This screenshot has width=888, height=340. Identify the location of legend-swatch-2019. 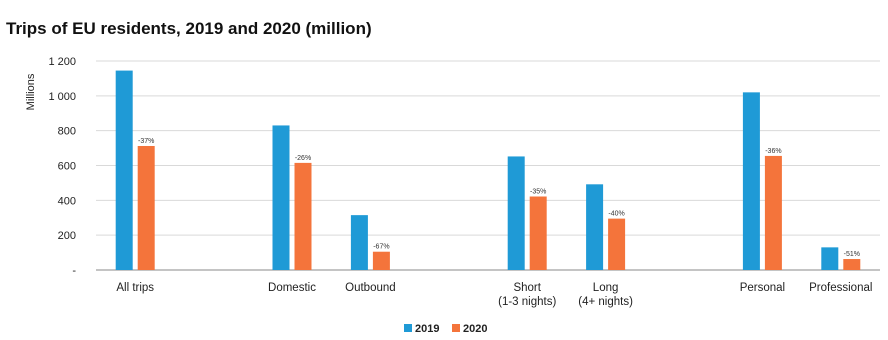
(408, 328).